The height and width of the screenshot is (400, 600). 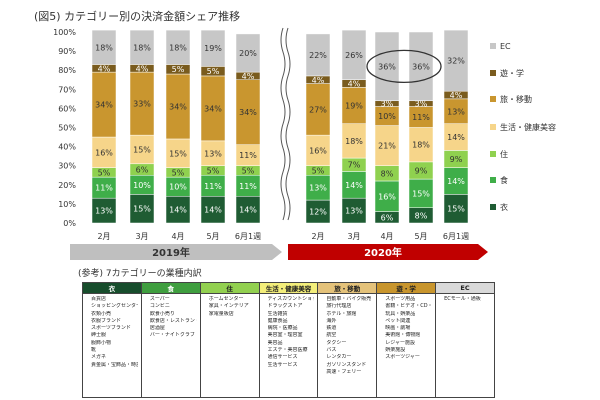 What do you see at coordinates (395, 350) in the screenshot?
I see `table-cell-item: 娯楽施設` at bounding box center [395, 350].